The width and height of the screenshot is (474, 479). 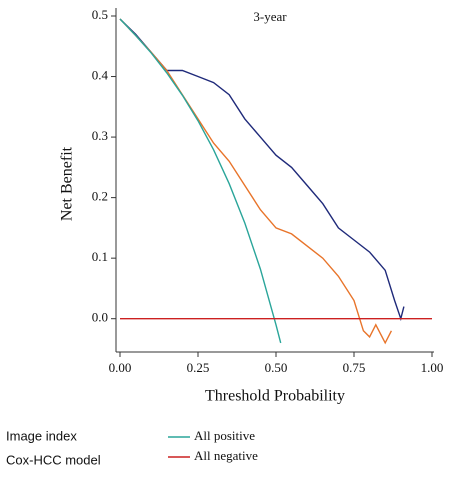 What do you see at coordinates (224, 435) in the screenshot?
I see `legend-label: All positive` at bounding box center [224, 435].